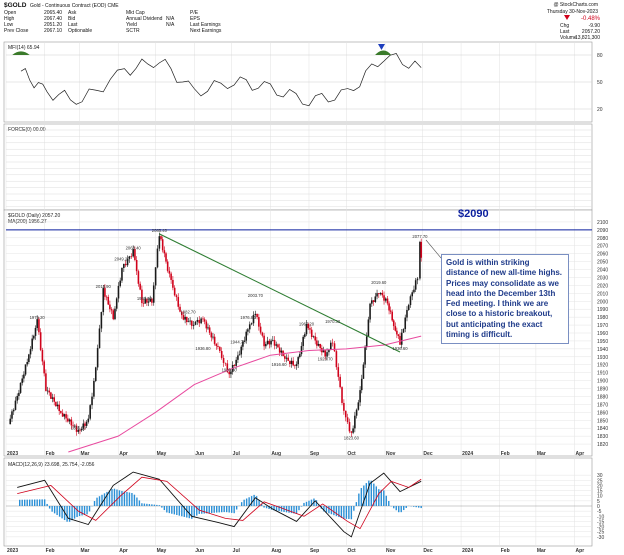 This screenshot has height=555, width=624. Describe the element at coordinates (541, 454) in the screenshot. I see `x-axis-month-label: Mar` at that location.